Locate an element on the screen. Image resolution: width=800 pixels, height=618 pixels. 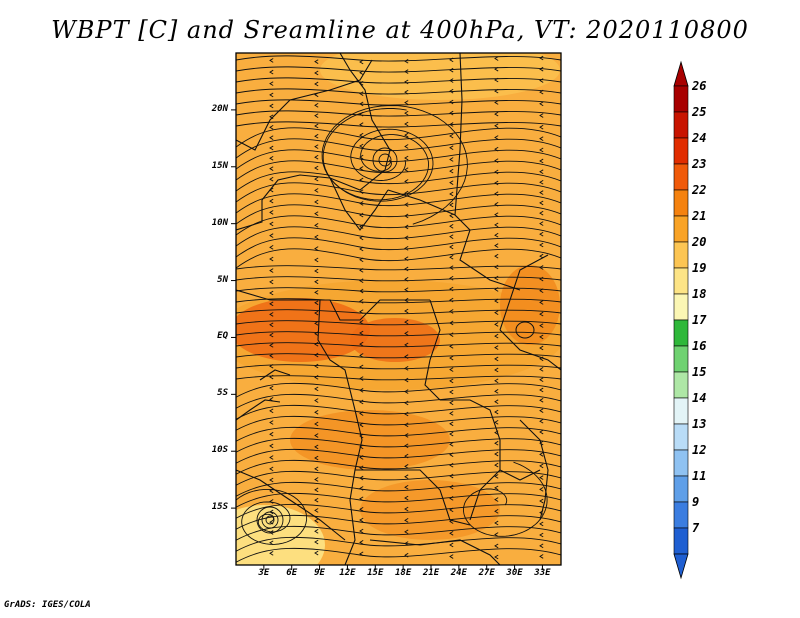
colorbar-label: 19 is located at coordinates (699, 268).